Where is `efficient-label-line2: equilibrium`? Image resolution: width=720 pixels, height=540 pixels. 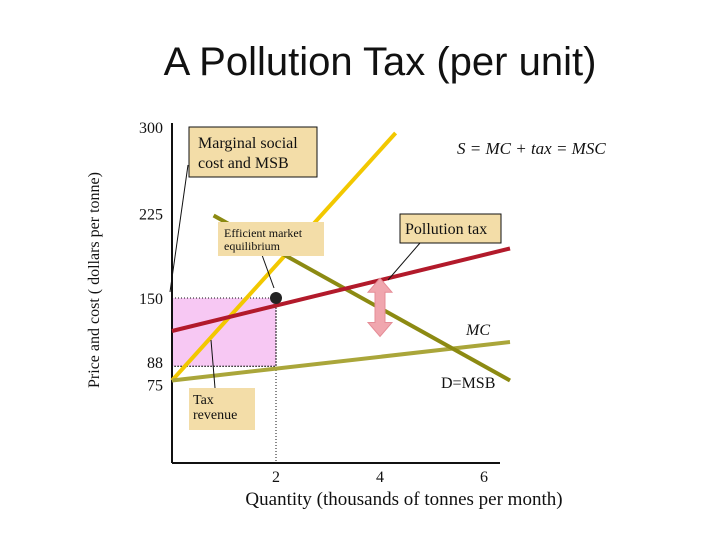 efficient-label-line2: equilibrium is located at coordinates (252, 246).